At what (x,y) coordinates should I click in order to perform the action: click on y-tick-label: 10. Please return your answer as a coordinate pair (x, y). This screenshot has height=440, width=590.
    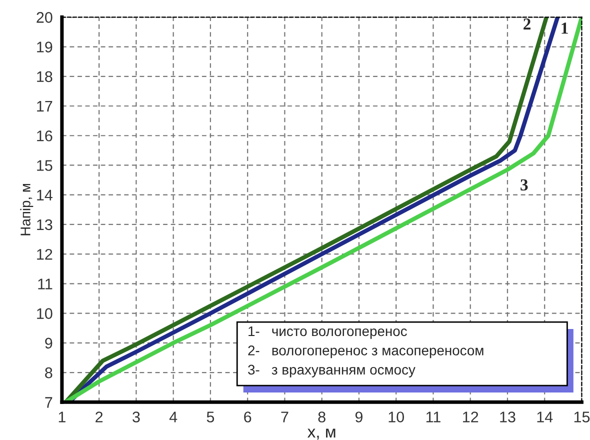
    Looking at the image, I should click on (44, 313).